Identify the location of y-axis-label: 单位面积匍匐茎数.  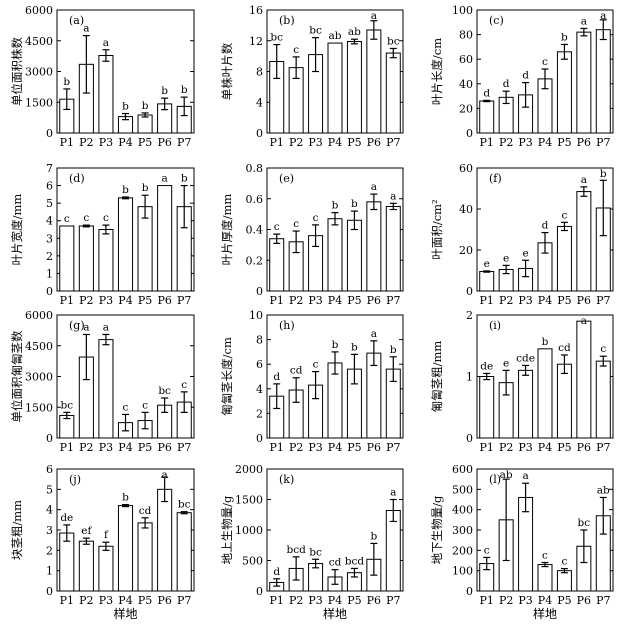
(17, 376).